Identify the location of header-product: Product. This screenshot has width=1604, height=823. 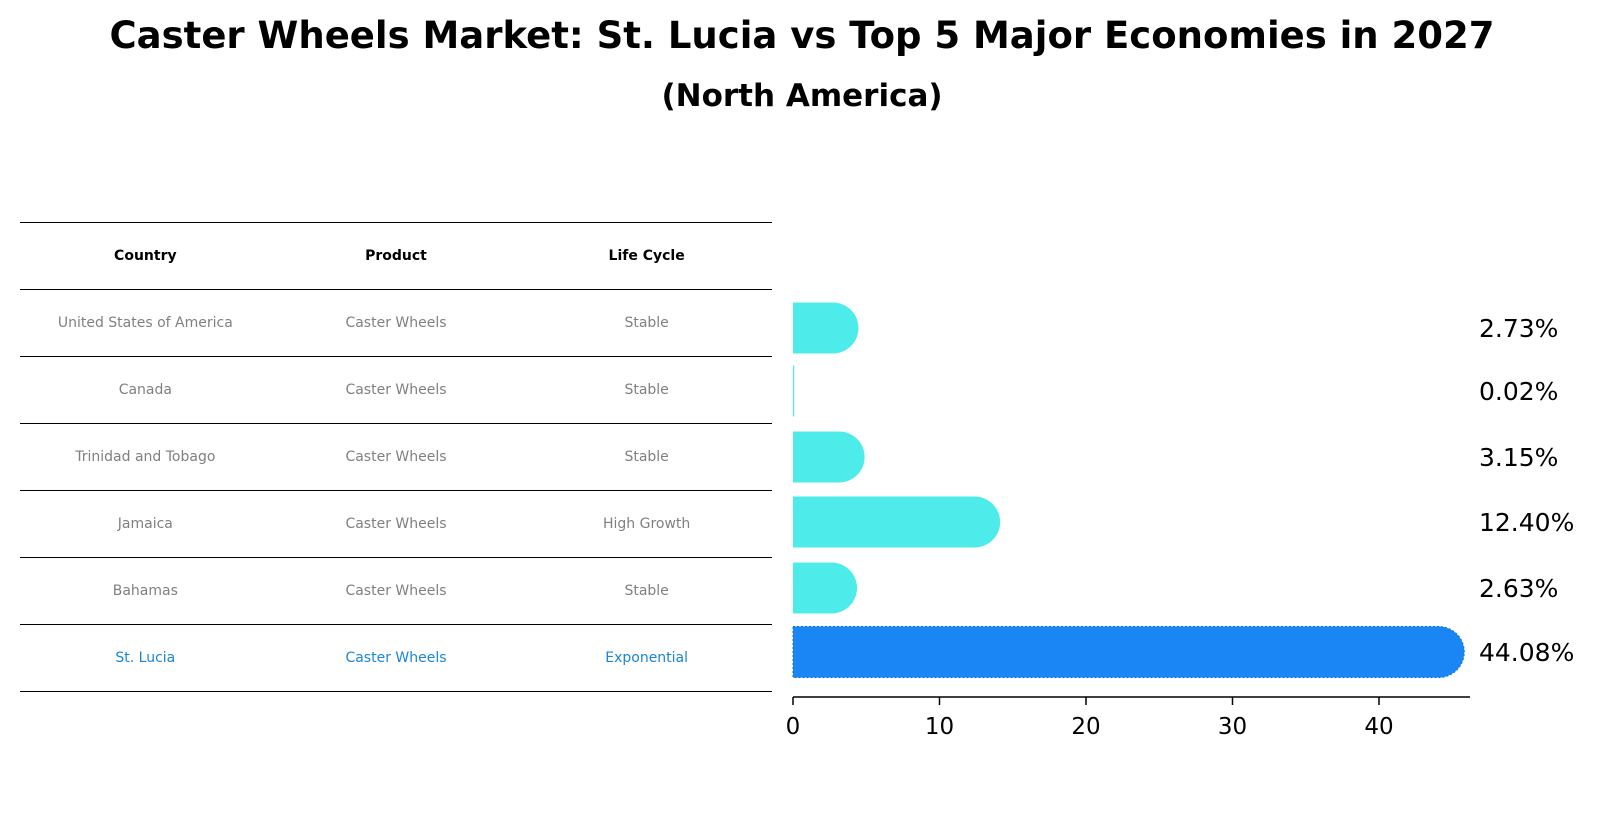
(396, 256).